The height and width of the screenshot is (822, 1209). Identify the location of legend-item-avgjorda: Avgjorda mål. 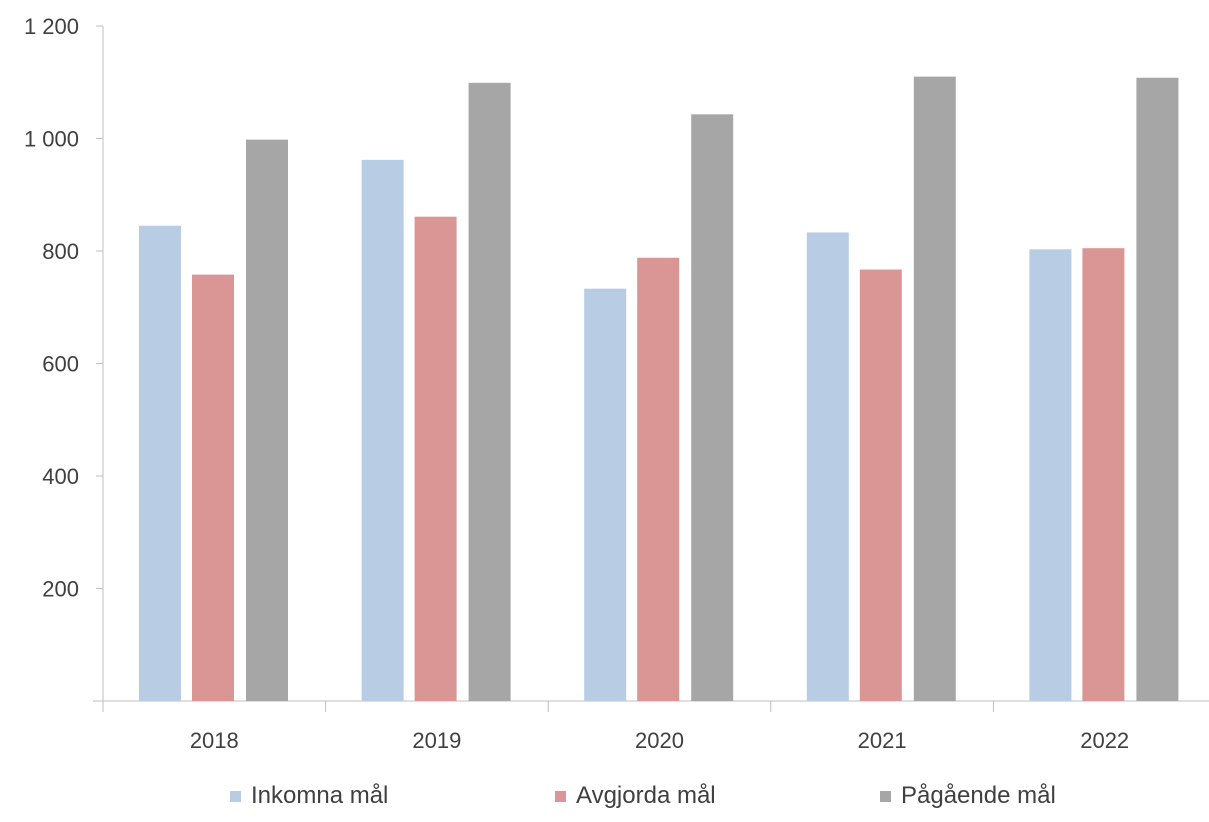
(635, 796).